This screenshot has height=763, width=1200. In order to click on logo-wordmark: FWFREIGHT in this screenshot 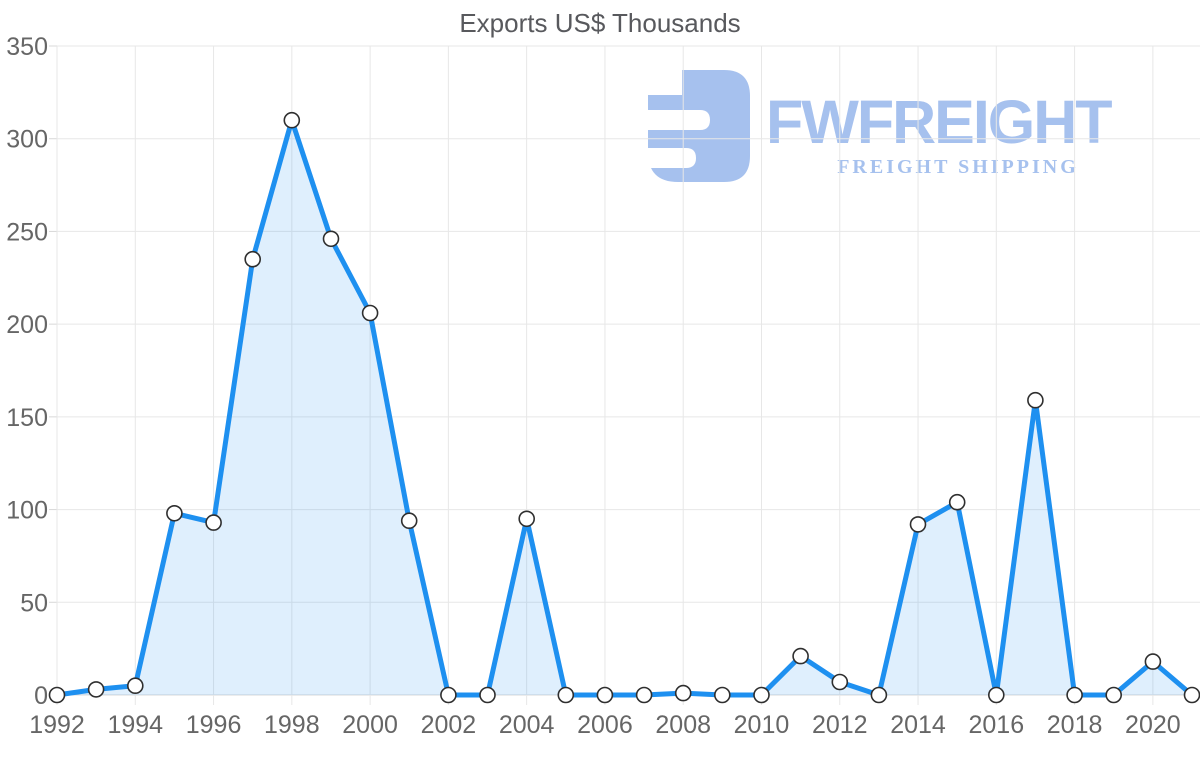, I will do `click(939, 122)`.